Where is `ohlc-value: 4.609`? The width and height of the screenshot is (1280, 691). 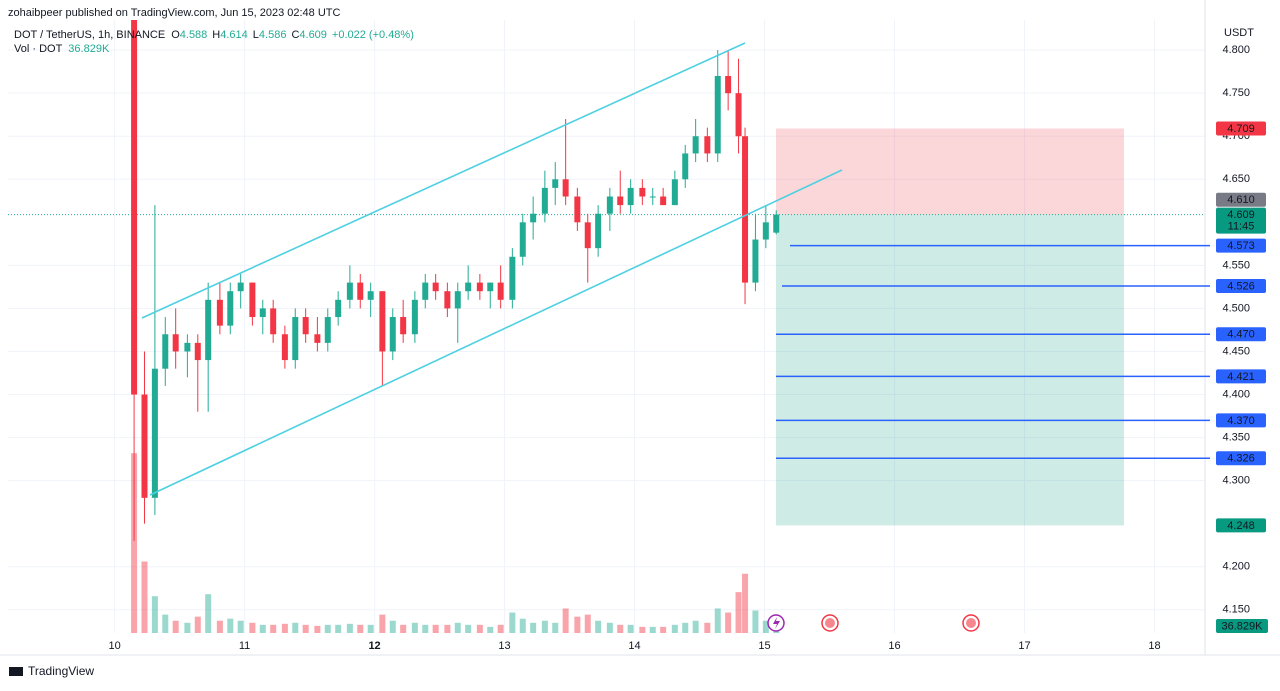
ohlc-value: 4.609 is located at coordinates (313, 35).